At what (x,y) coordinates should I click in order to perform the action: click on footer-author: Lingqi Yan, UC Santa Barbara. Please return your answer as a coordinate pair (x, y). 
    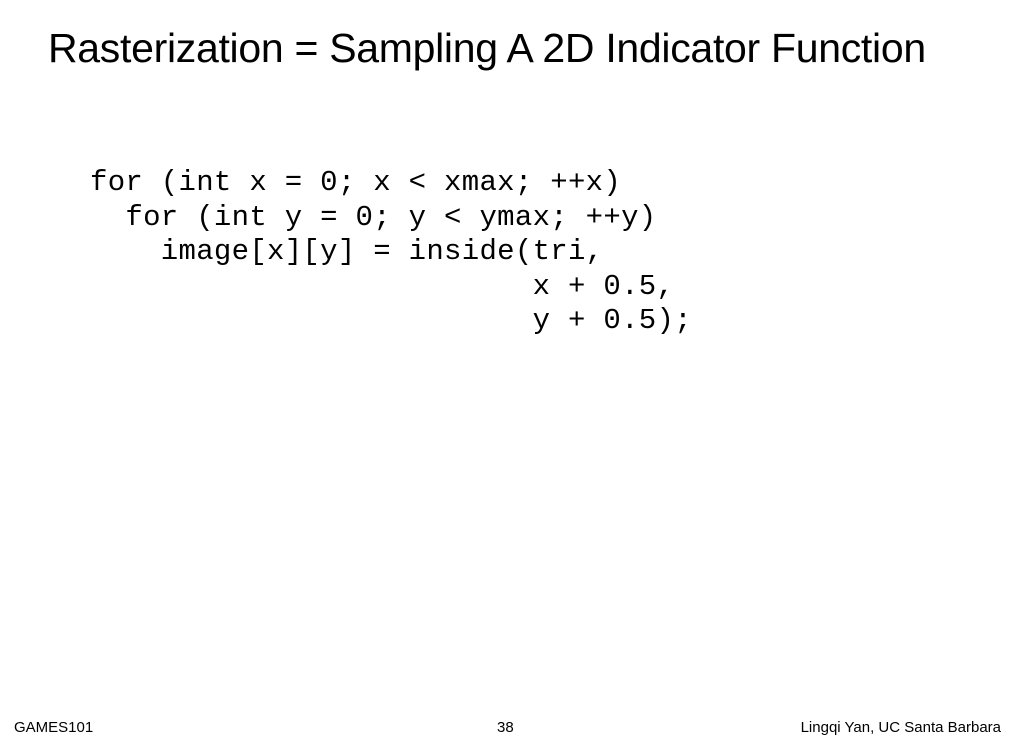
    Looking at the image, I should click on (900, 727).